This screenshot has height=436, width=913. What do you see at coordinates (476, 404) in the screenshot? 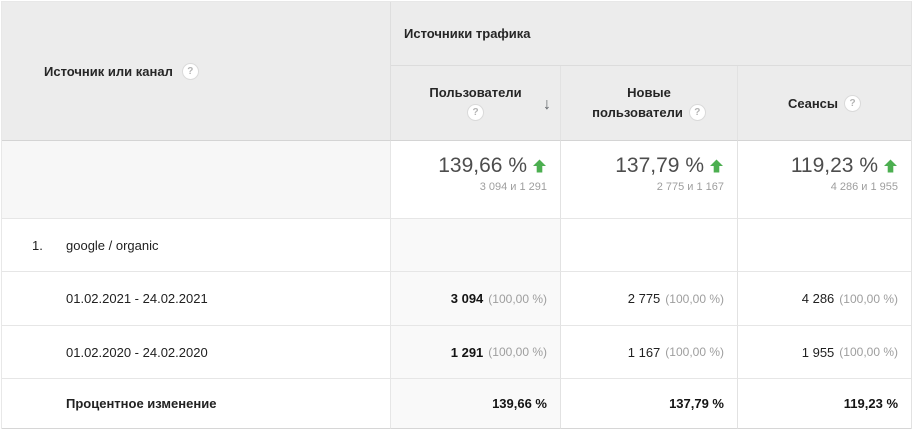
I see `users-change-cell: 139,66 %` at bounding box center [476, 404].